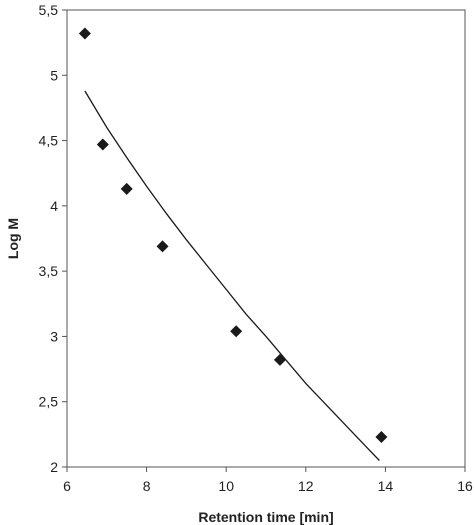  Describe the element at coordinates (147, 486) in the screenshot. I see `x-tick-label: 8` at that location.